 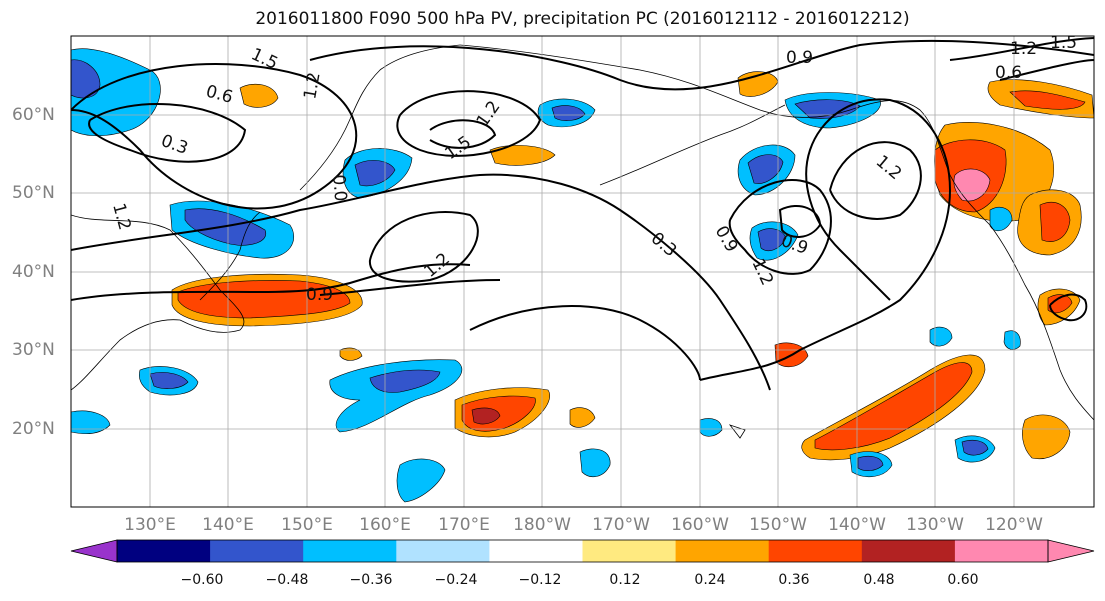 I want to click on colorbar-tick-label: 0.36, so click(x=794, y=580).